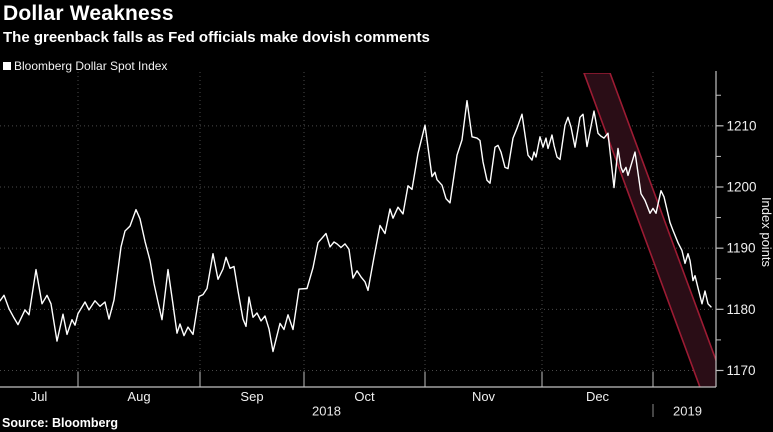  I want to click on y-tick-label: 1200, so click(742, 186).